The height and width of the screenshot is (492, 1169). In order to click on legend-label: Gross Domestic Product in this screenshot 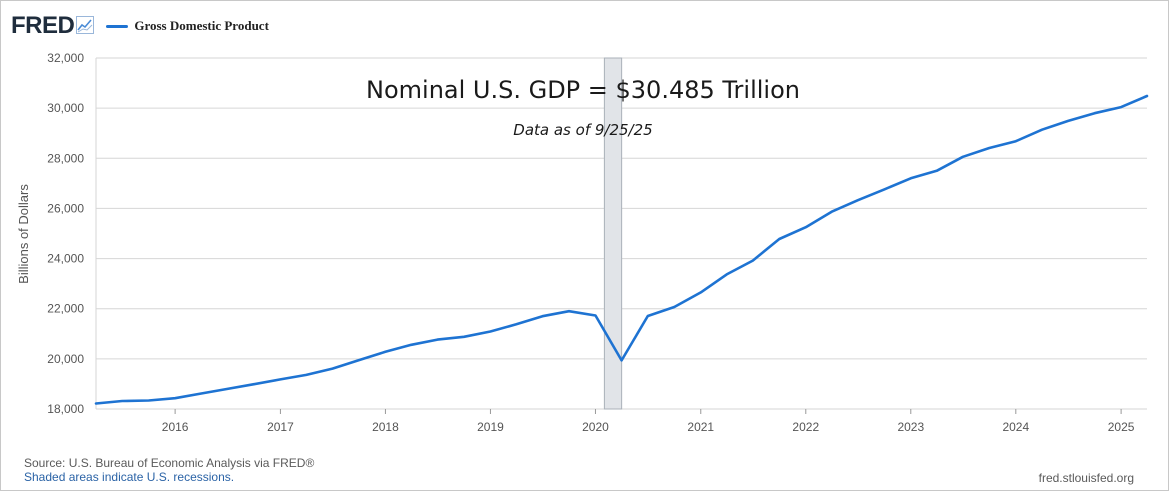, I will do `click(201, 25)`.